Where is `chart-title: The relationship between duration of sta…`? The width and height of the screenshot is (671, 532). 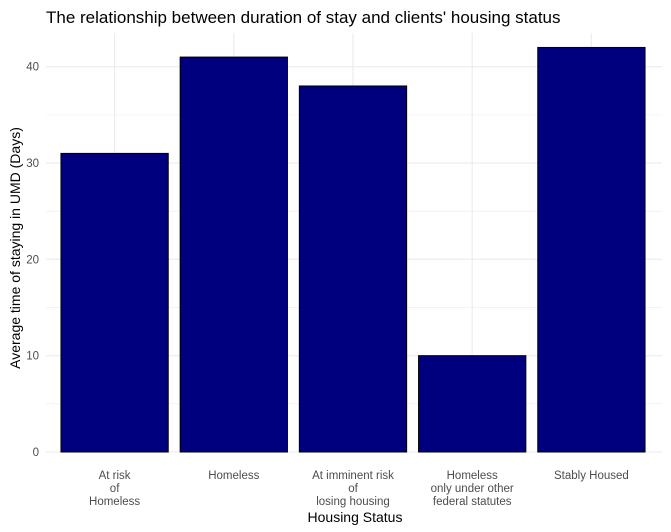
chart-title: The relationship between duration of sta… is located at coordinates (303, 17).